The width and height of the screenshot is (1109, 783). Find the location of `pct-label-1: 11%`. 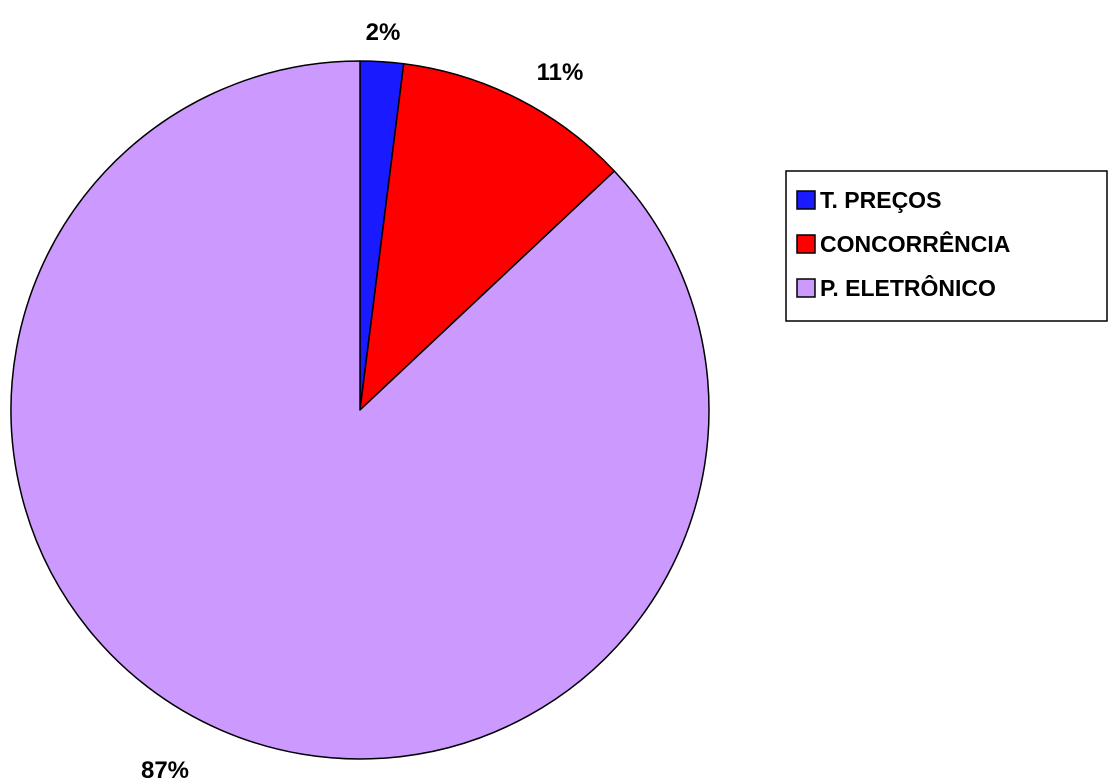

pct-label-1: 11% is located at coordinates (560, 72).